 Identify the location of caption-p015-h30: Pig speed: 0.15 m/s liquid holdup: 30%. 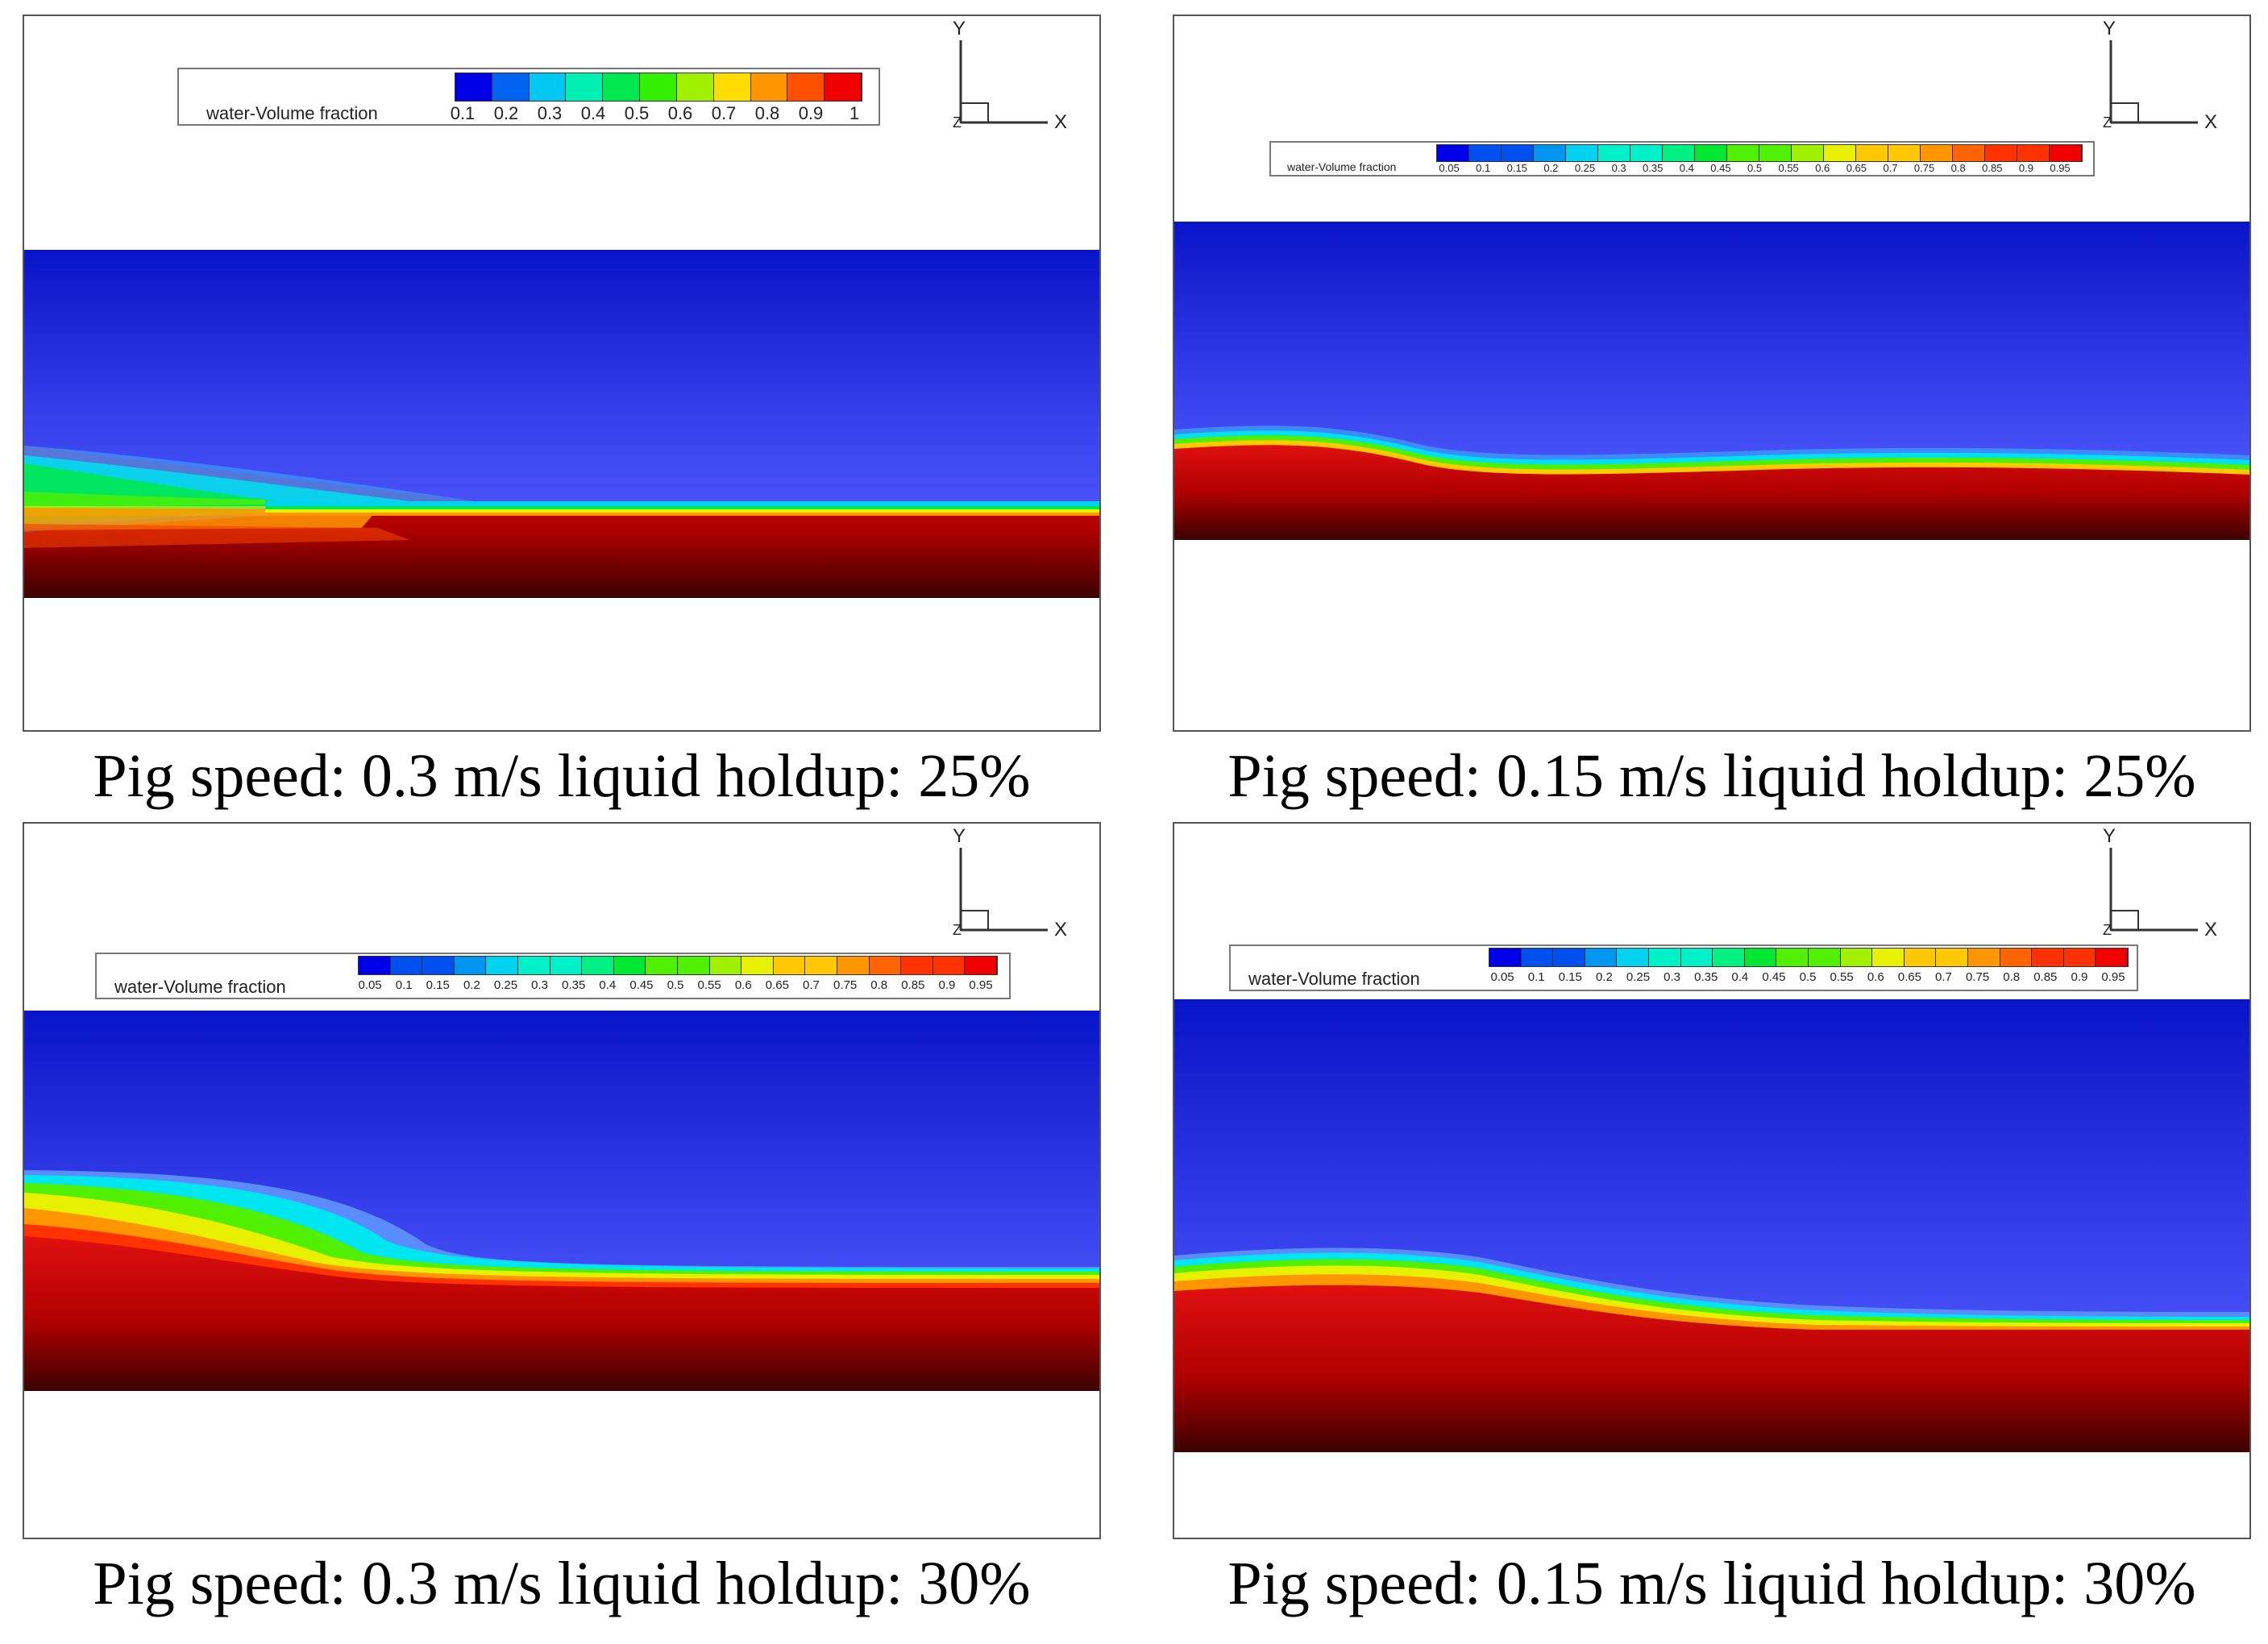
(1711, 1583).